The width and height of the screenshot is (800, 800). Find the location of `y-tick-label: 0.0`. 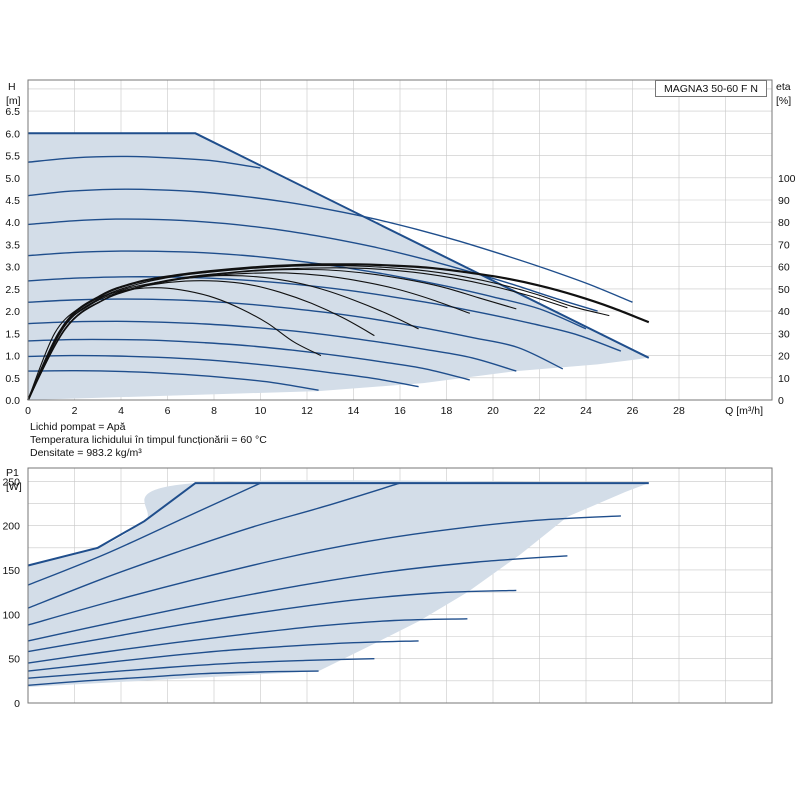

y-tick-label: 0.0 is located at coordinates (12, 401).